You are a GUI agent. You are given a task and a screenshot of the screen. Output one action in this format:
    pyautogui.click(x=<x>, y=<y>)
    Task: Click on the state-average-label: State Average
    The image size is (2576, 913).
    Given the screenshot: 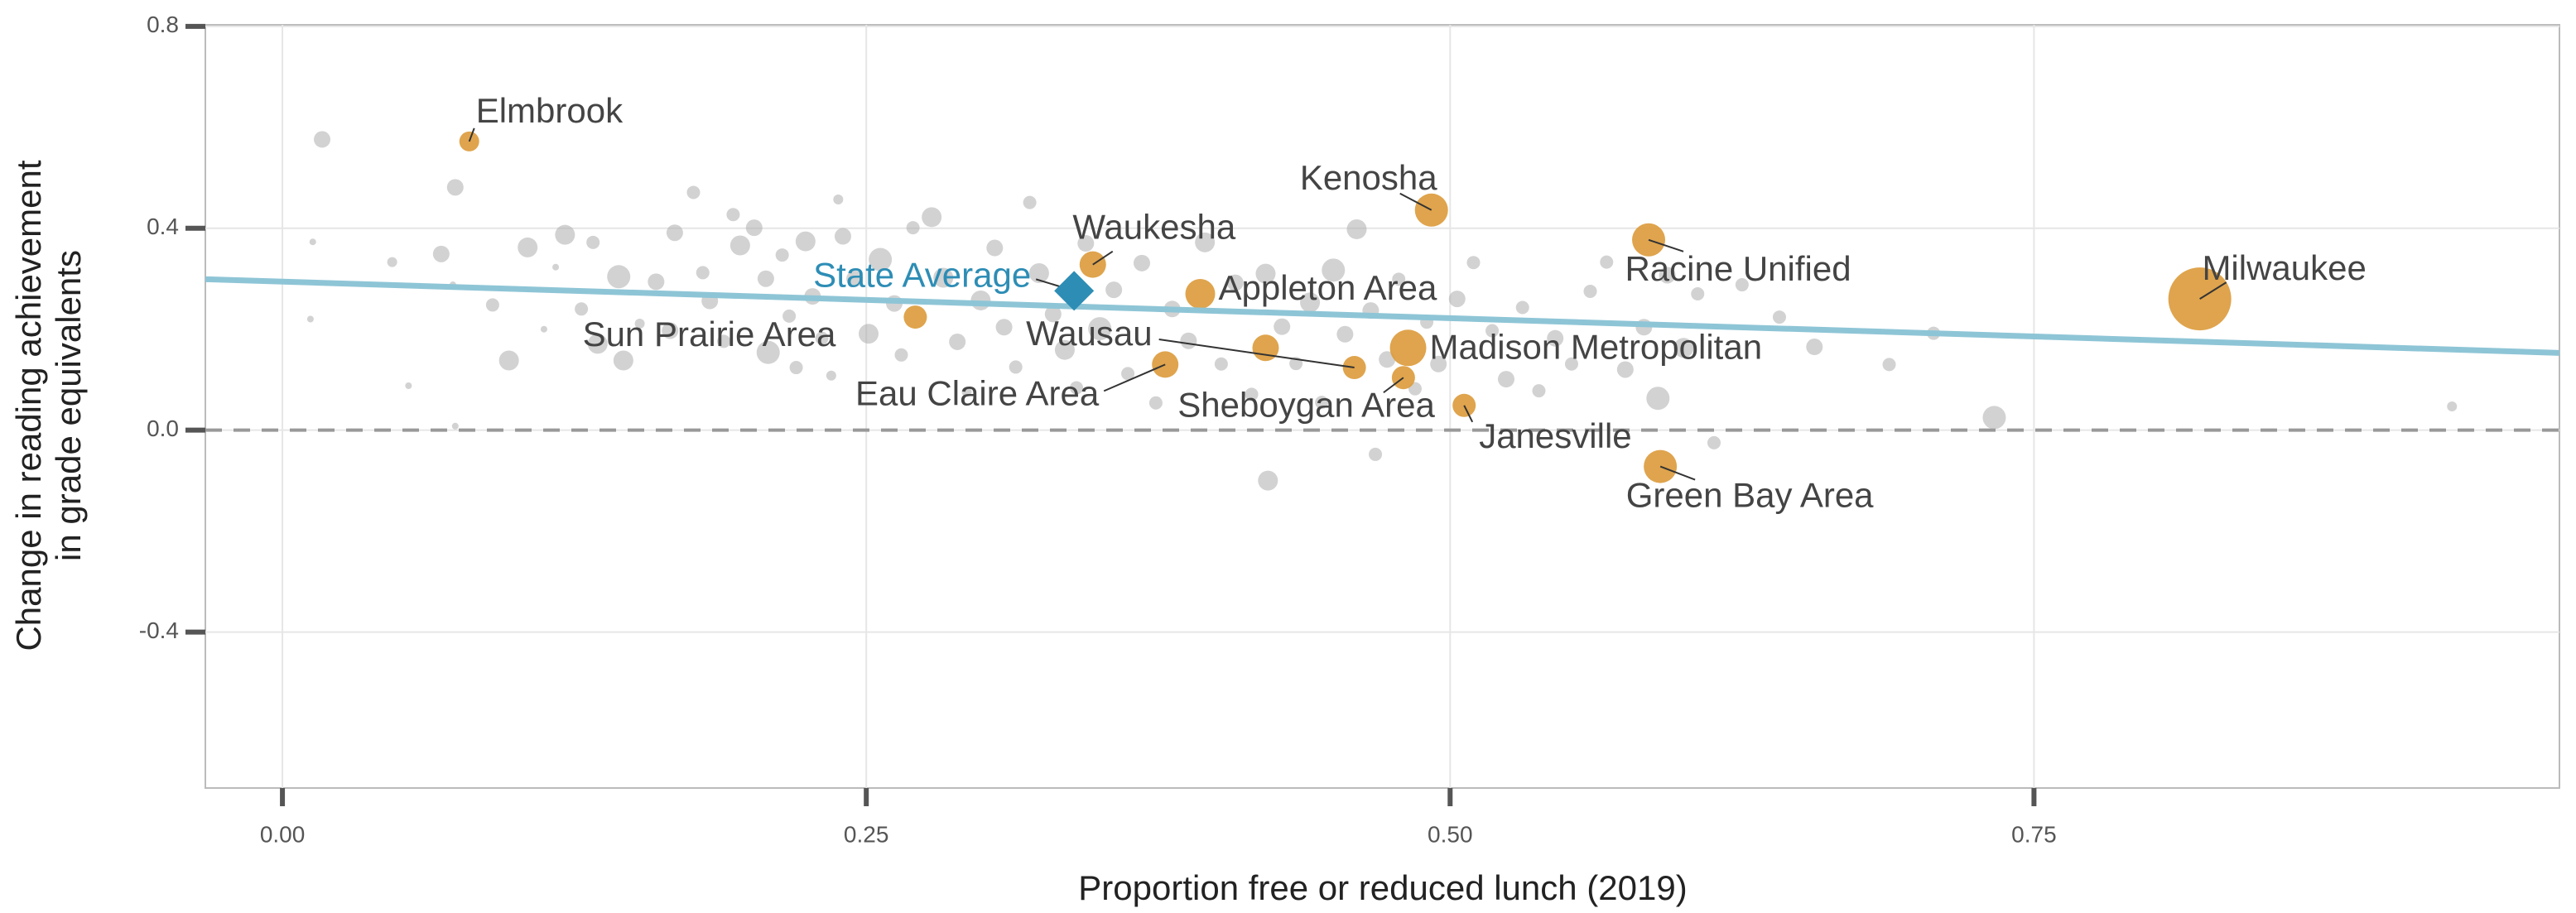 What is the action you would take?
    pyautogui.click(x=922, y=274)
    